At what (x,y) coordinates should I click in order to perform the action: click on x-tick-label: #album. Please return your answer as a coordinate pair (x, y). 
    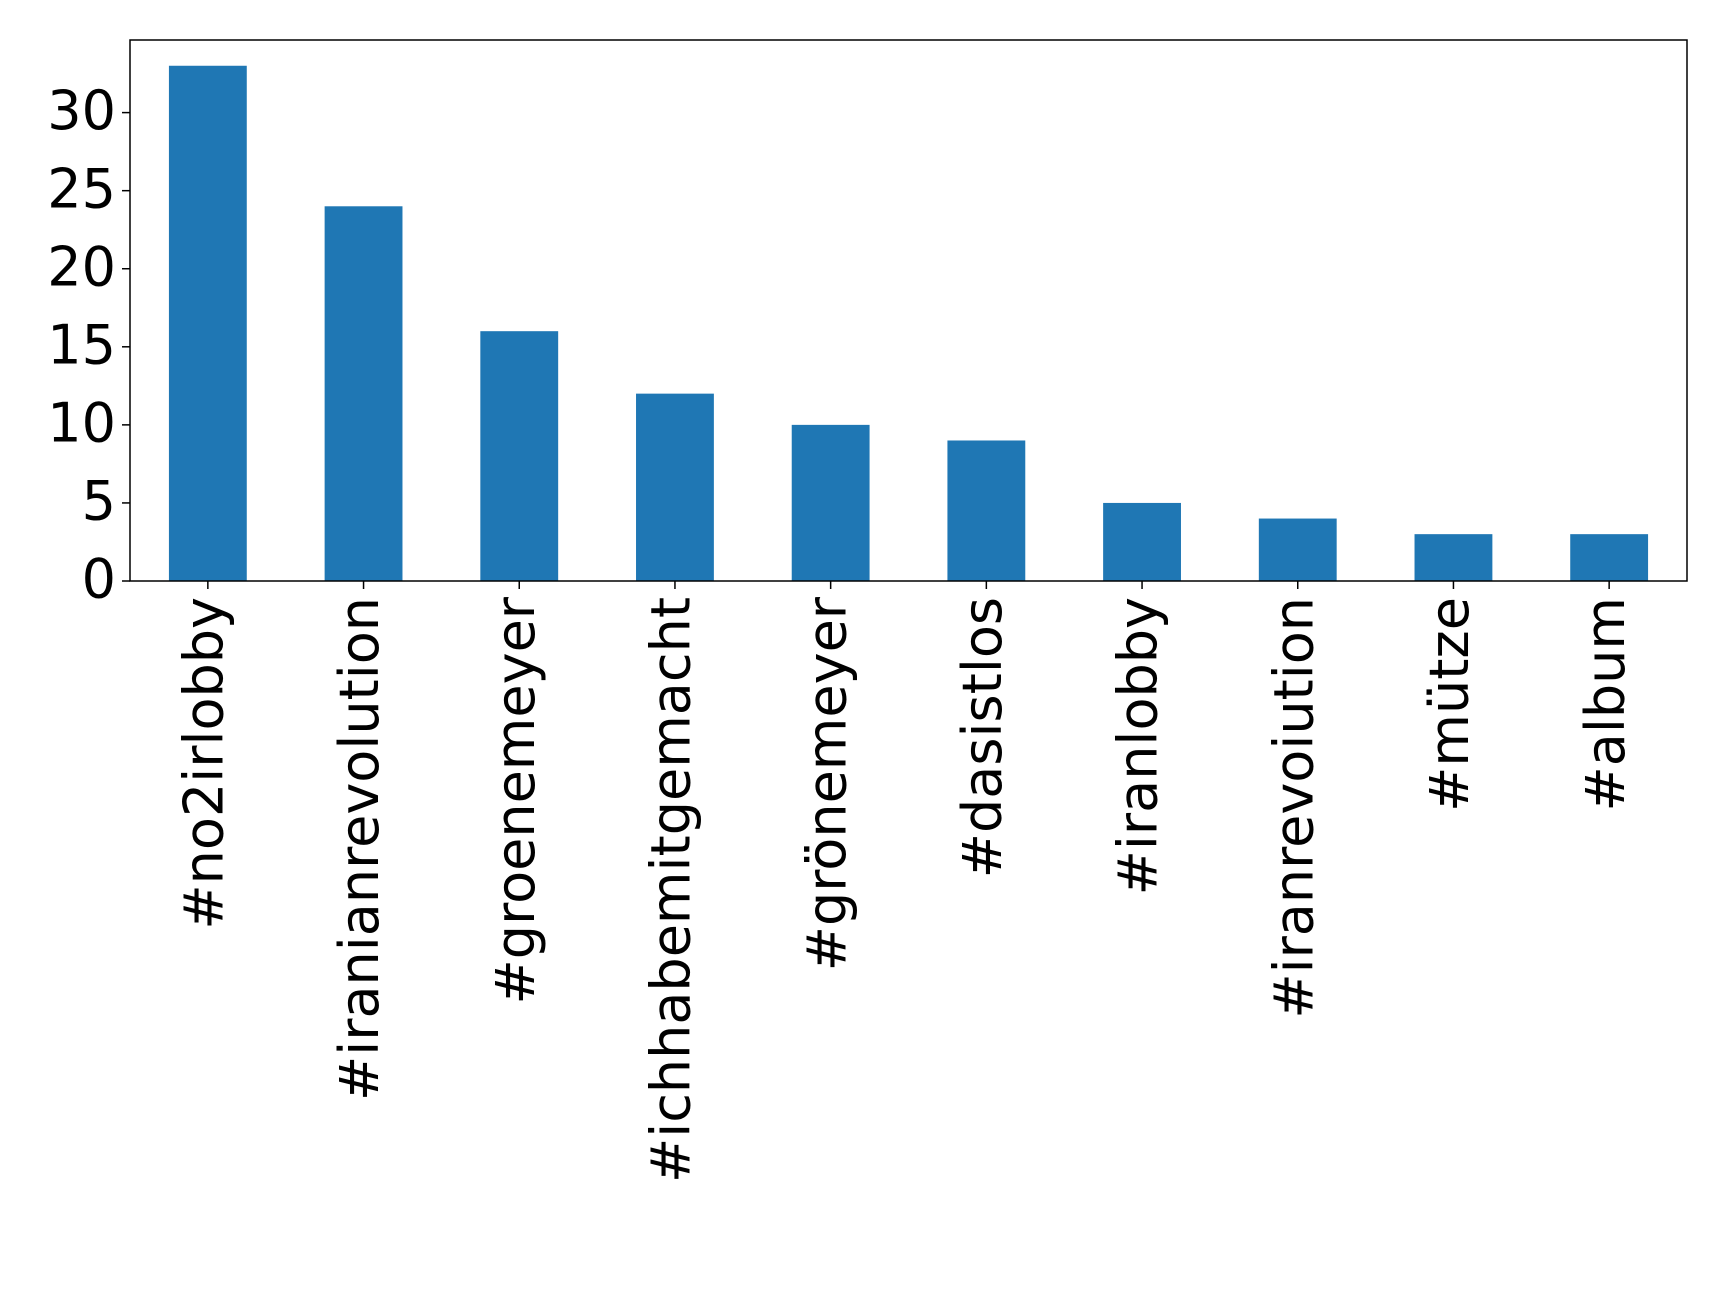
    Looking at the image, I should click on (1605, 704).